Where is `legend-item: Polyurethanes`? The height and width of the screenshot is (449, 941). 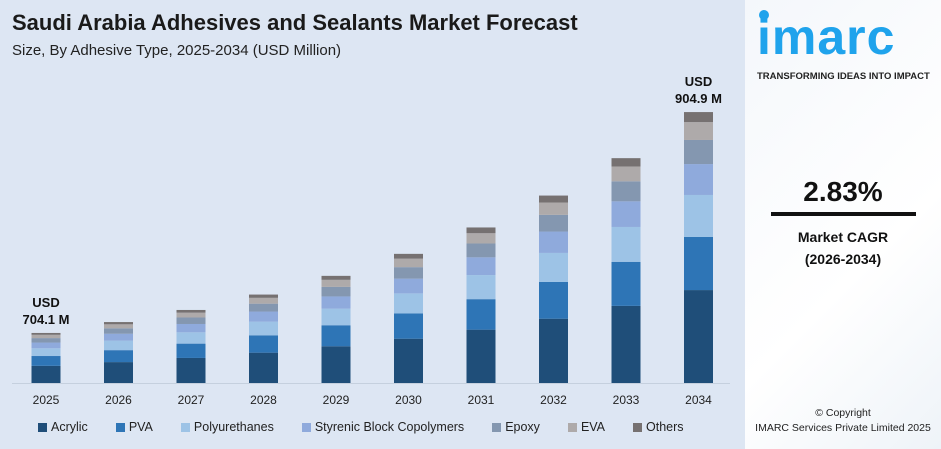
legend-item: Polyurethanes is located at coordinates (227, 427).